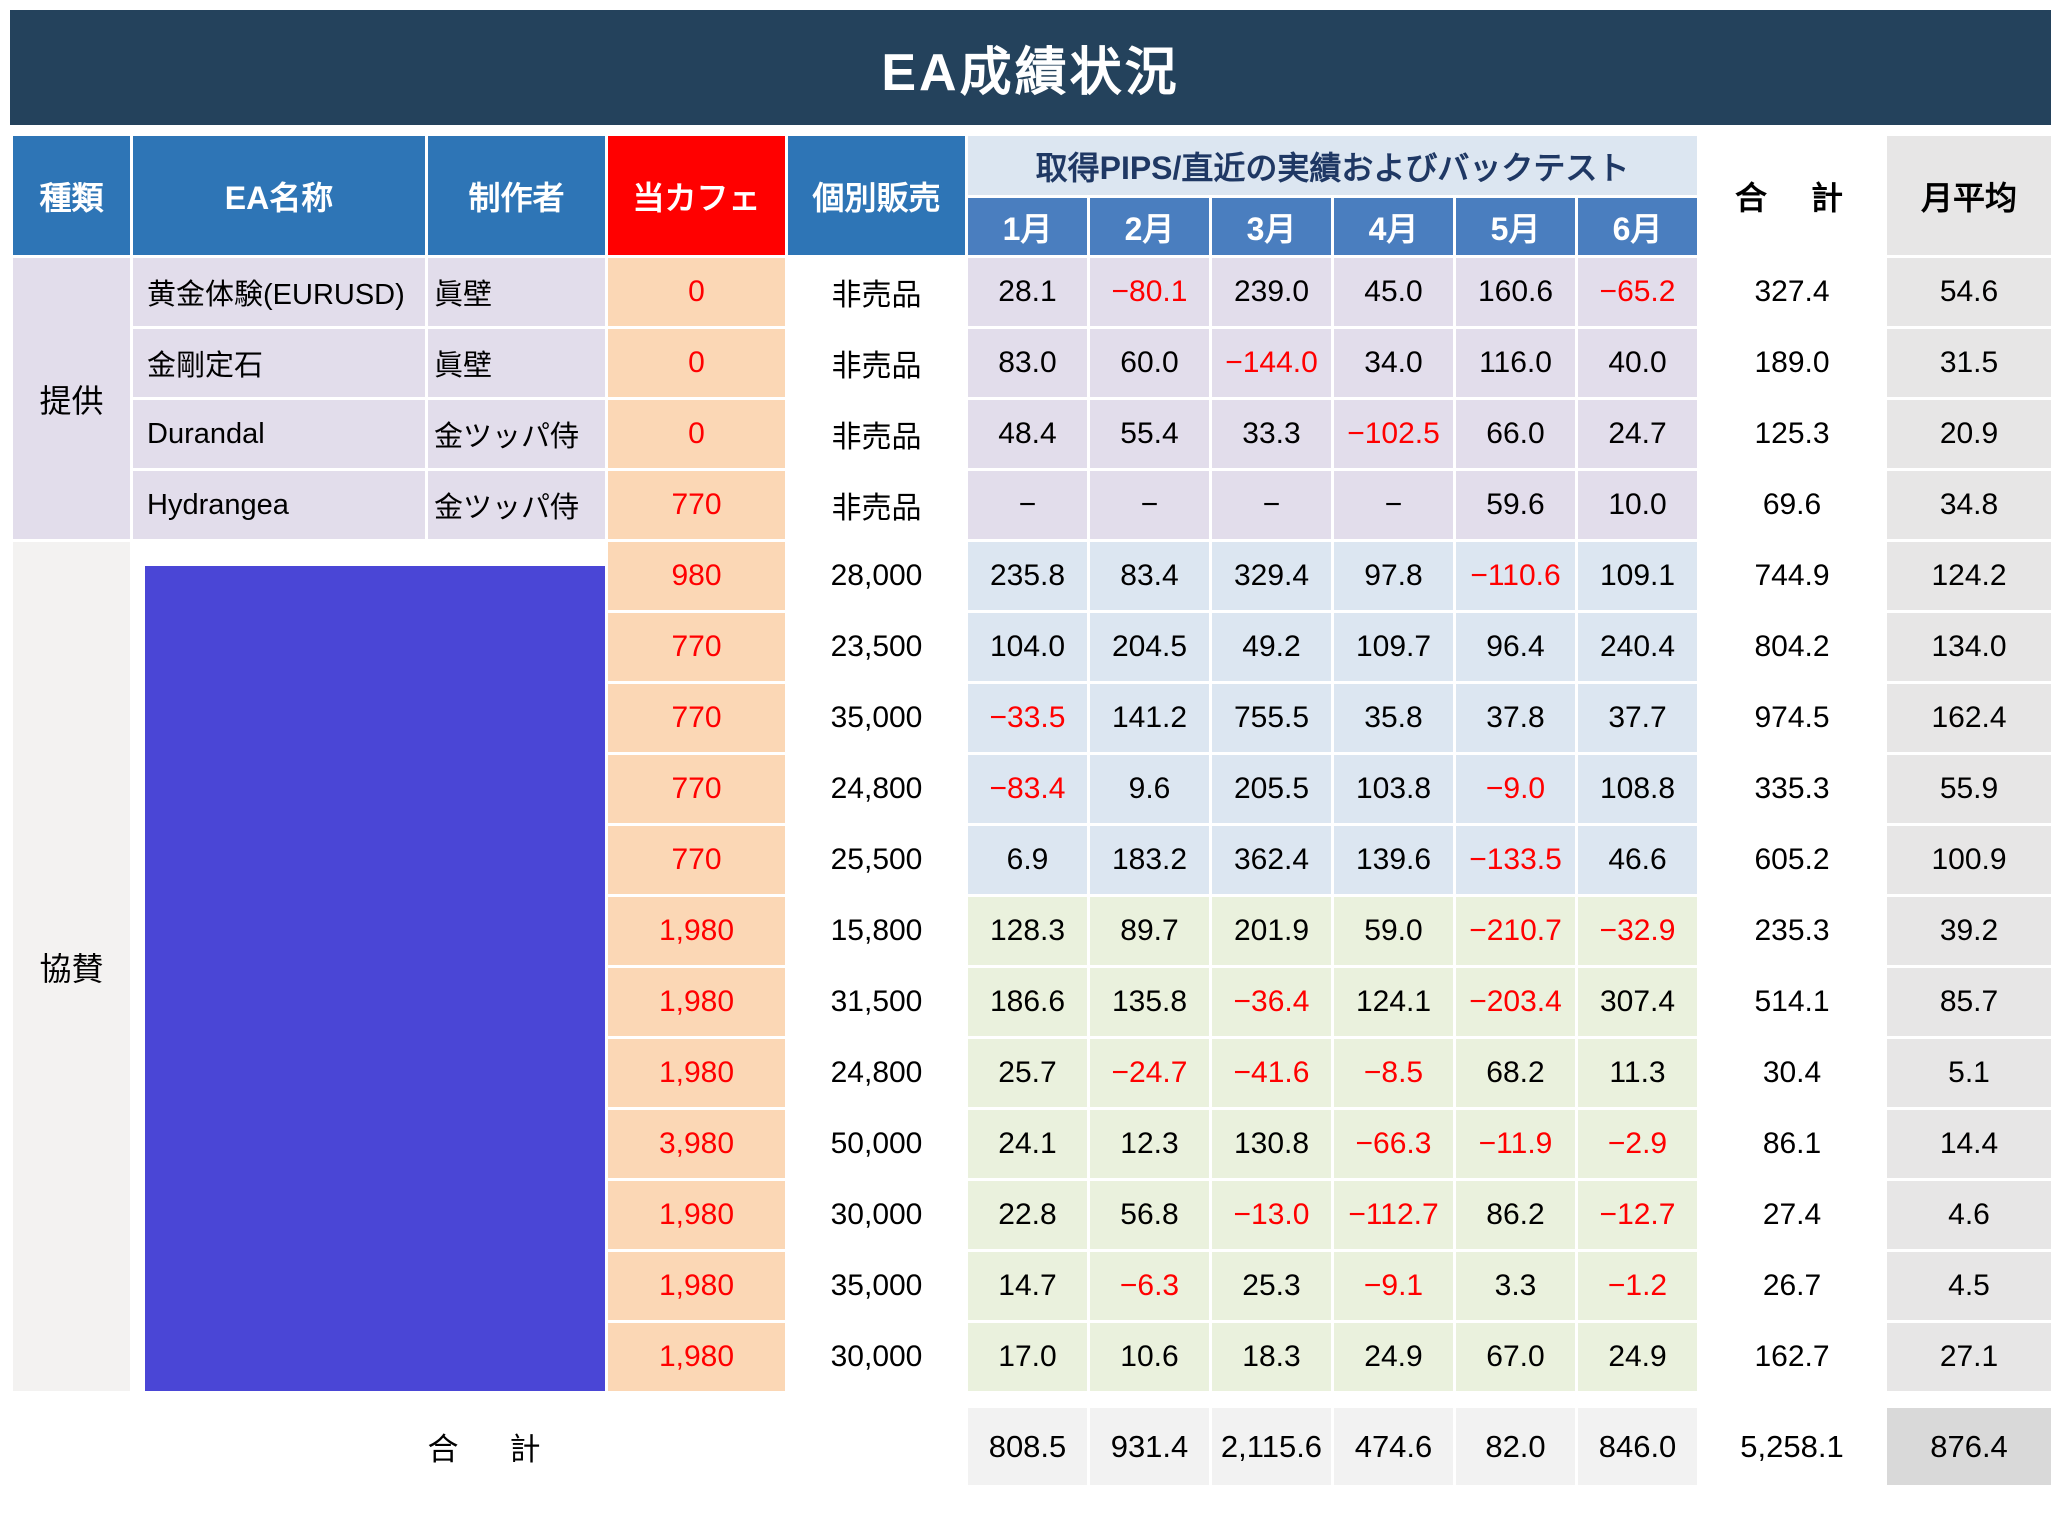  Describe the element at coordinates (1027, 1144) in the screenshot. I see `month-value-cell: 24.1` at that location.